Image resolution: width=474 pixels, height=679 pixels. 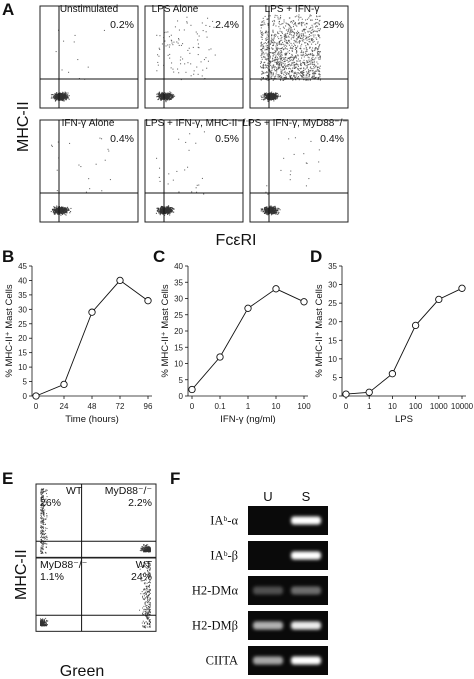 I want to click on panel-letter-a: A, so click(x=8, y=9).